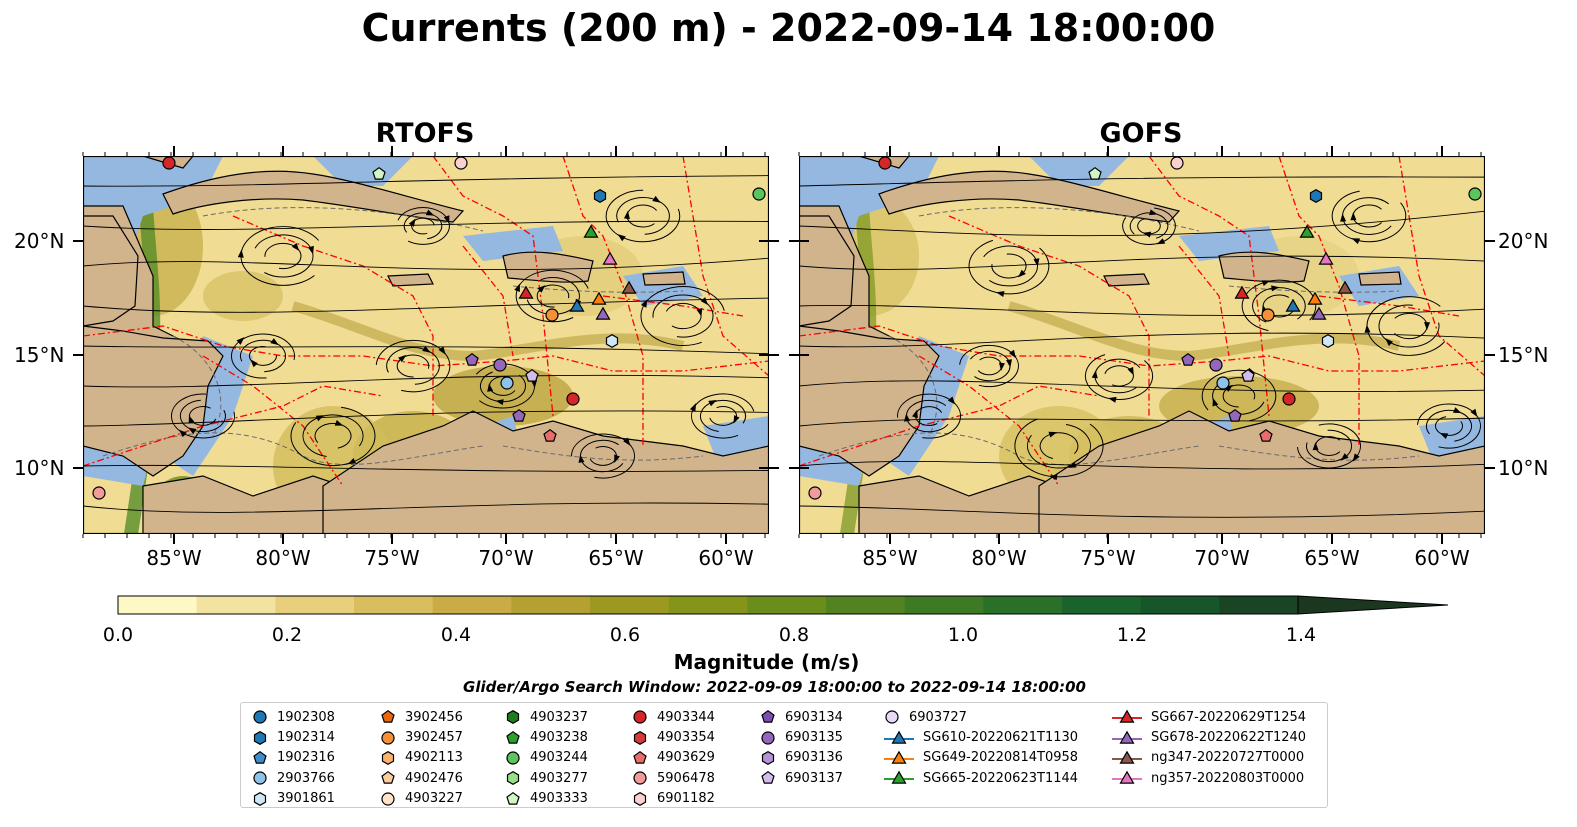  I want to click on legend-label: 3902456, so click(434, 717).